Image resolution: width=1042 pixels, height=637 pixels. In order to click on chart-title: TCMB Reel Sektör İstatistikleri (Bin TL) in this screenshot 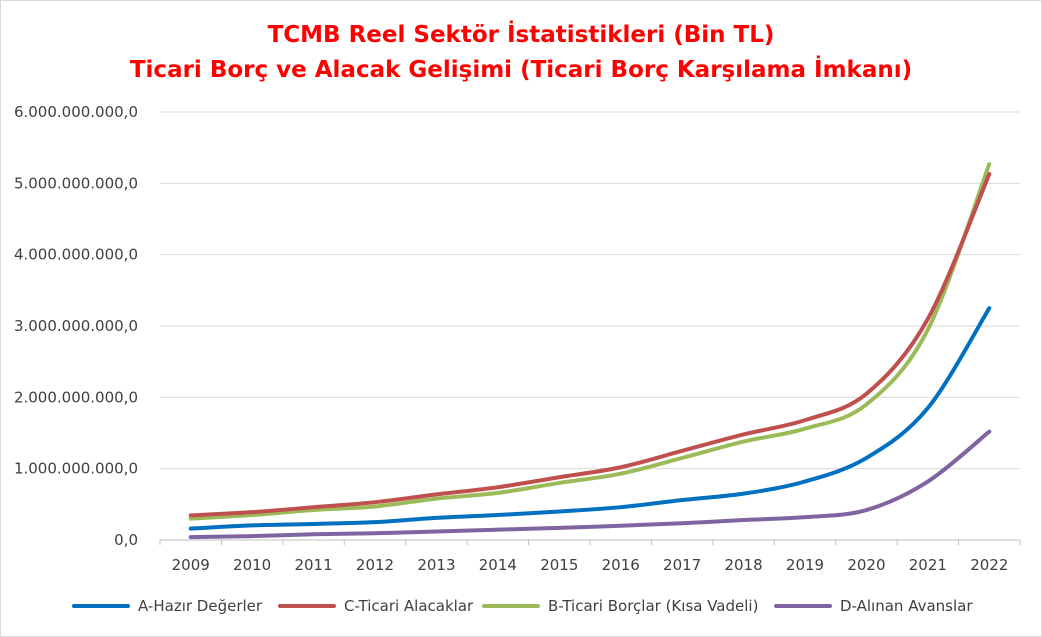, I will do `click(521, 35)`.